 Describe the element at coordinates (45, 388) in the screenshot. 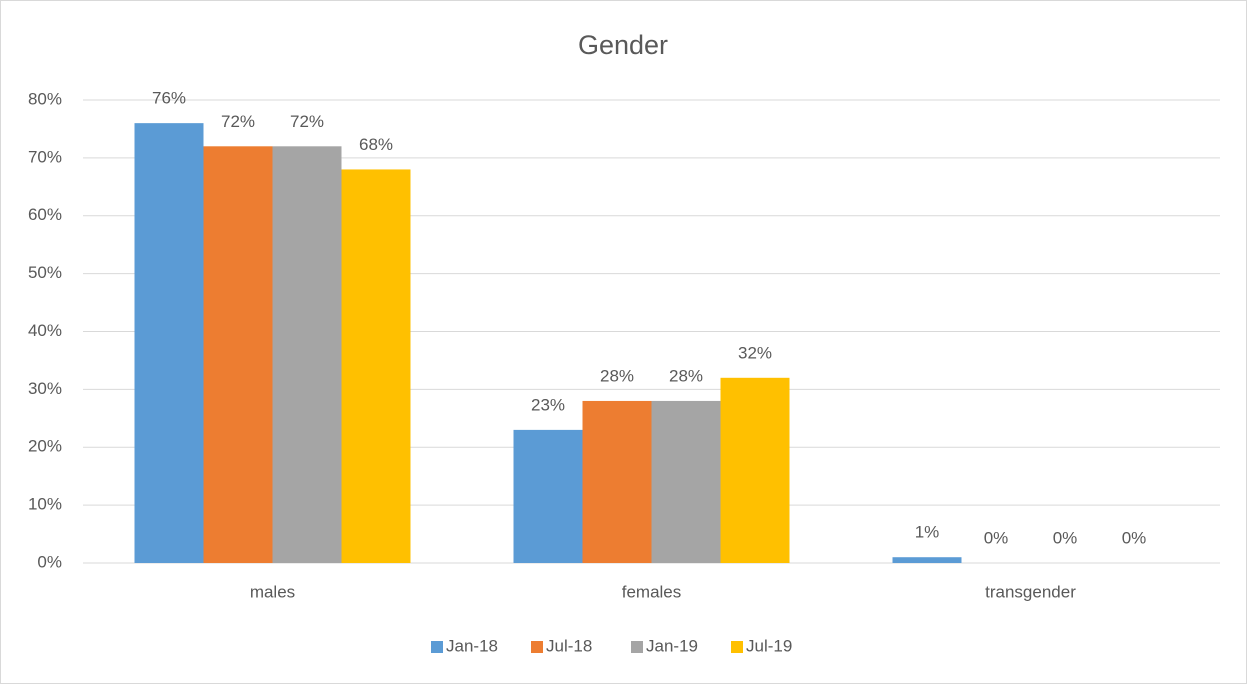

I see `y-tick-label: 30%` at that location.